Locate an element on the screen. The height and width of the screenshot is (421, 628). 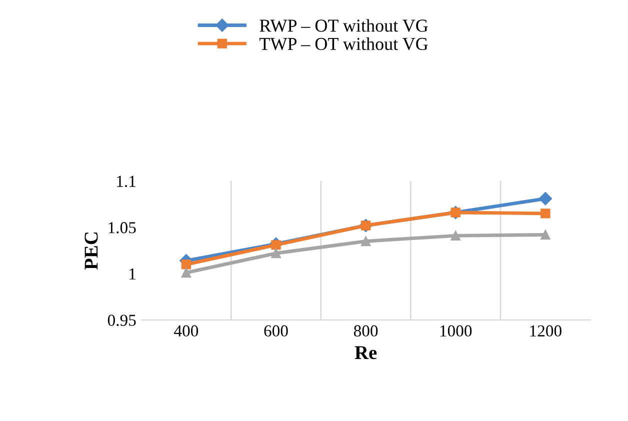
x-tick-label: 400 is located at coordinates (186, 331).